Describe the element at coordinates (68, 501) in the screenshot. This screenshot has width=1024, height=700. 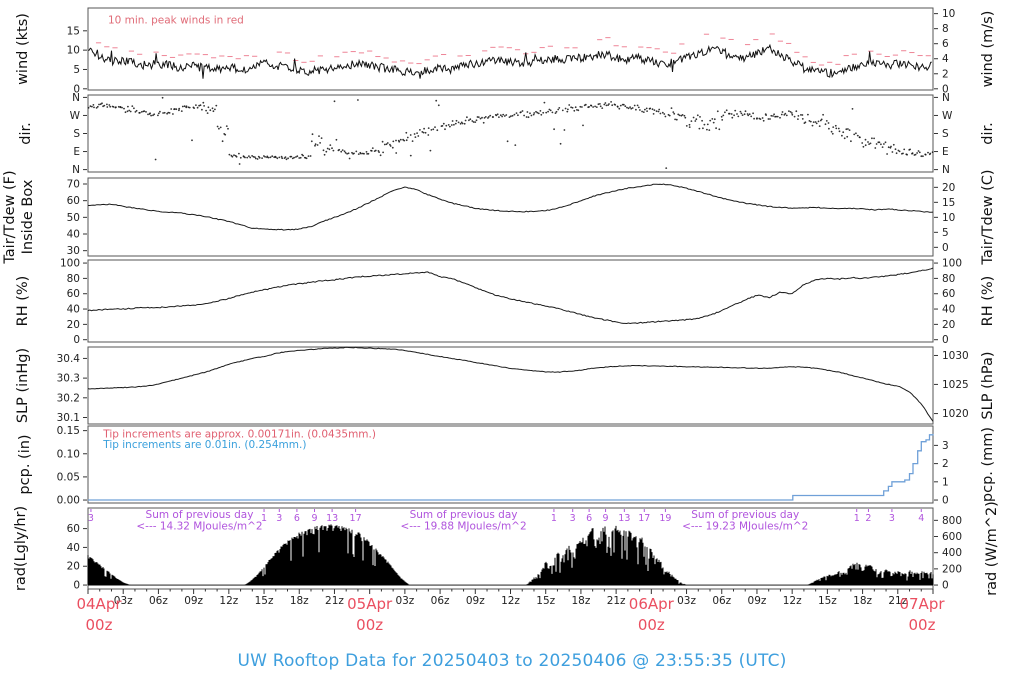
I see `svg-text: 0.00` at that location.